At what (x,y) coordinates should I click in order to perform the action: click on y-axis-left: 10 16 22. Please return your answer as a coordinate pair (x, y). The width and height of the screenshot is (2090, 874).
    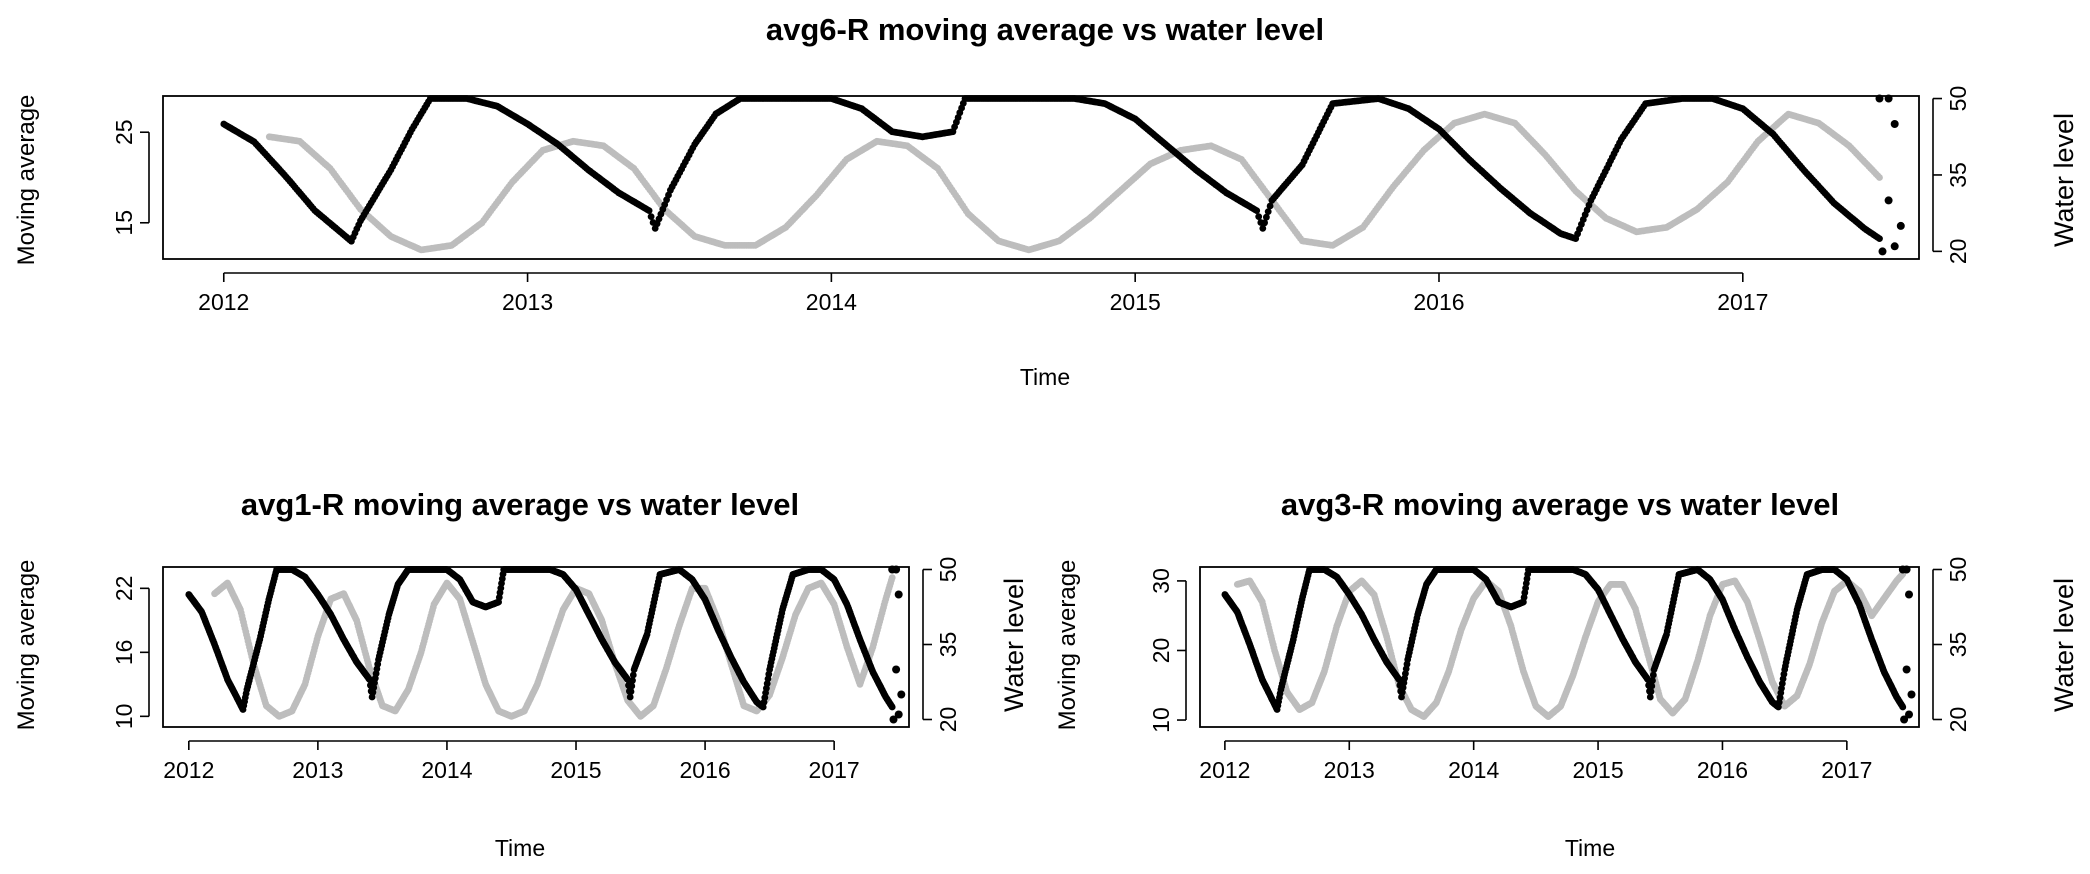
    Looking at the image, I should click on (130, 653).